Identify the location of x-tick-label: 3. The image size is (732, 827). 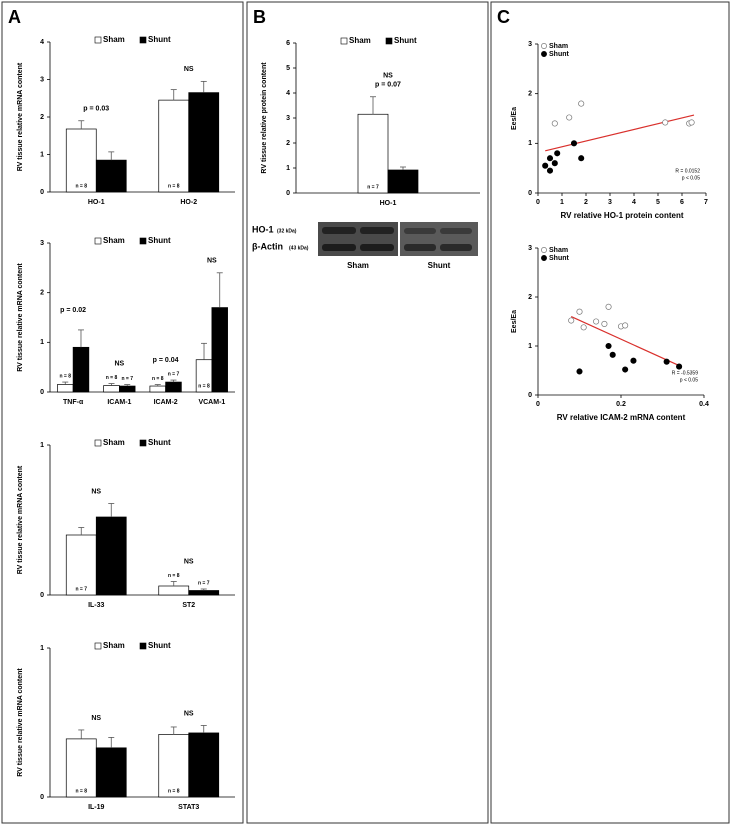
(610, 202).